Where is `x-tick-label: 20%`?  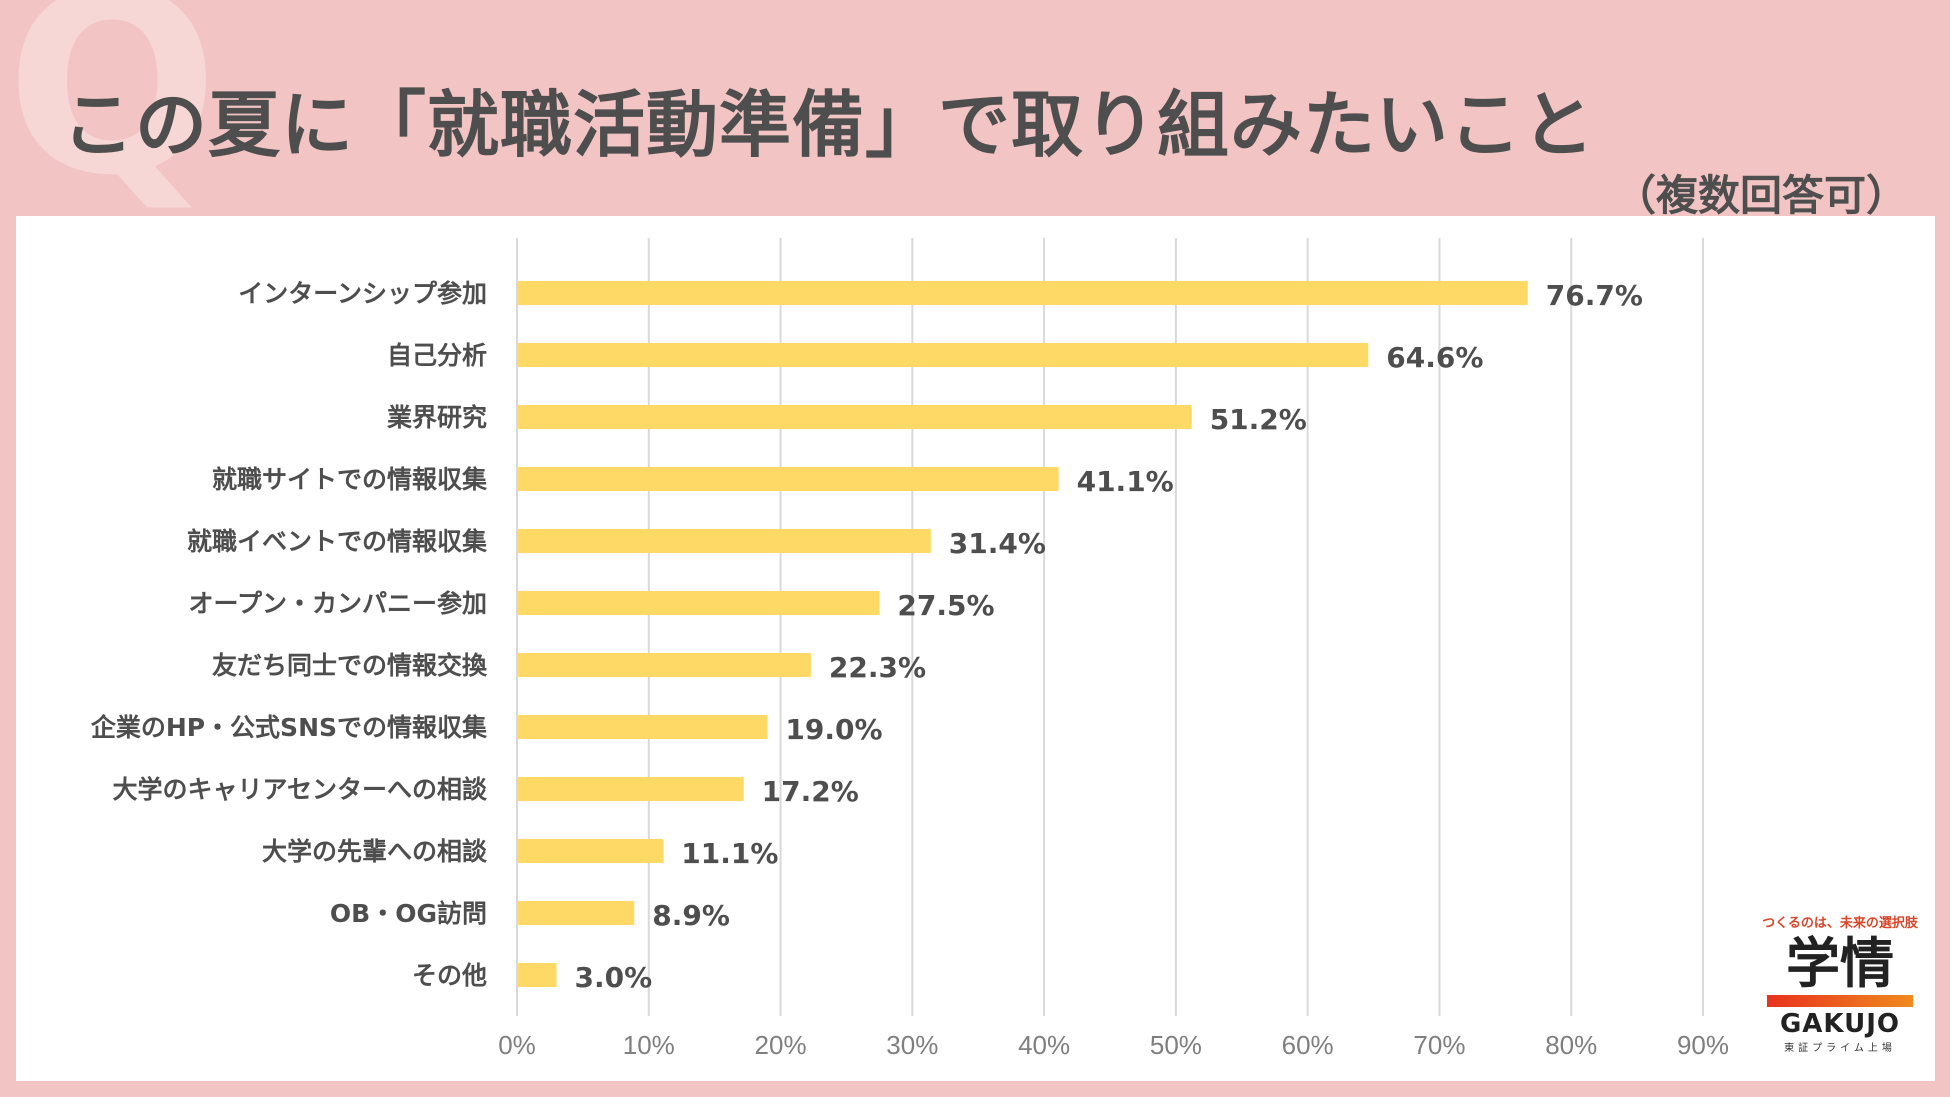 x-tick-label: 20% is located at coordinates (781, 1045).